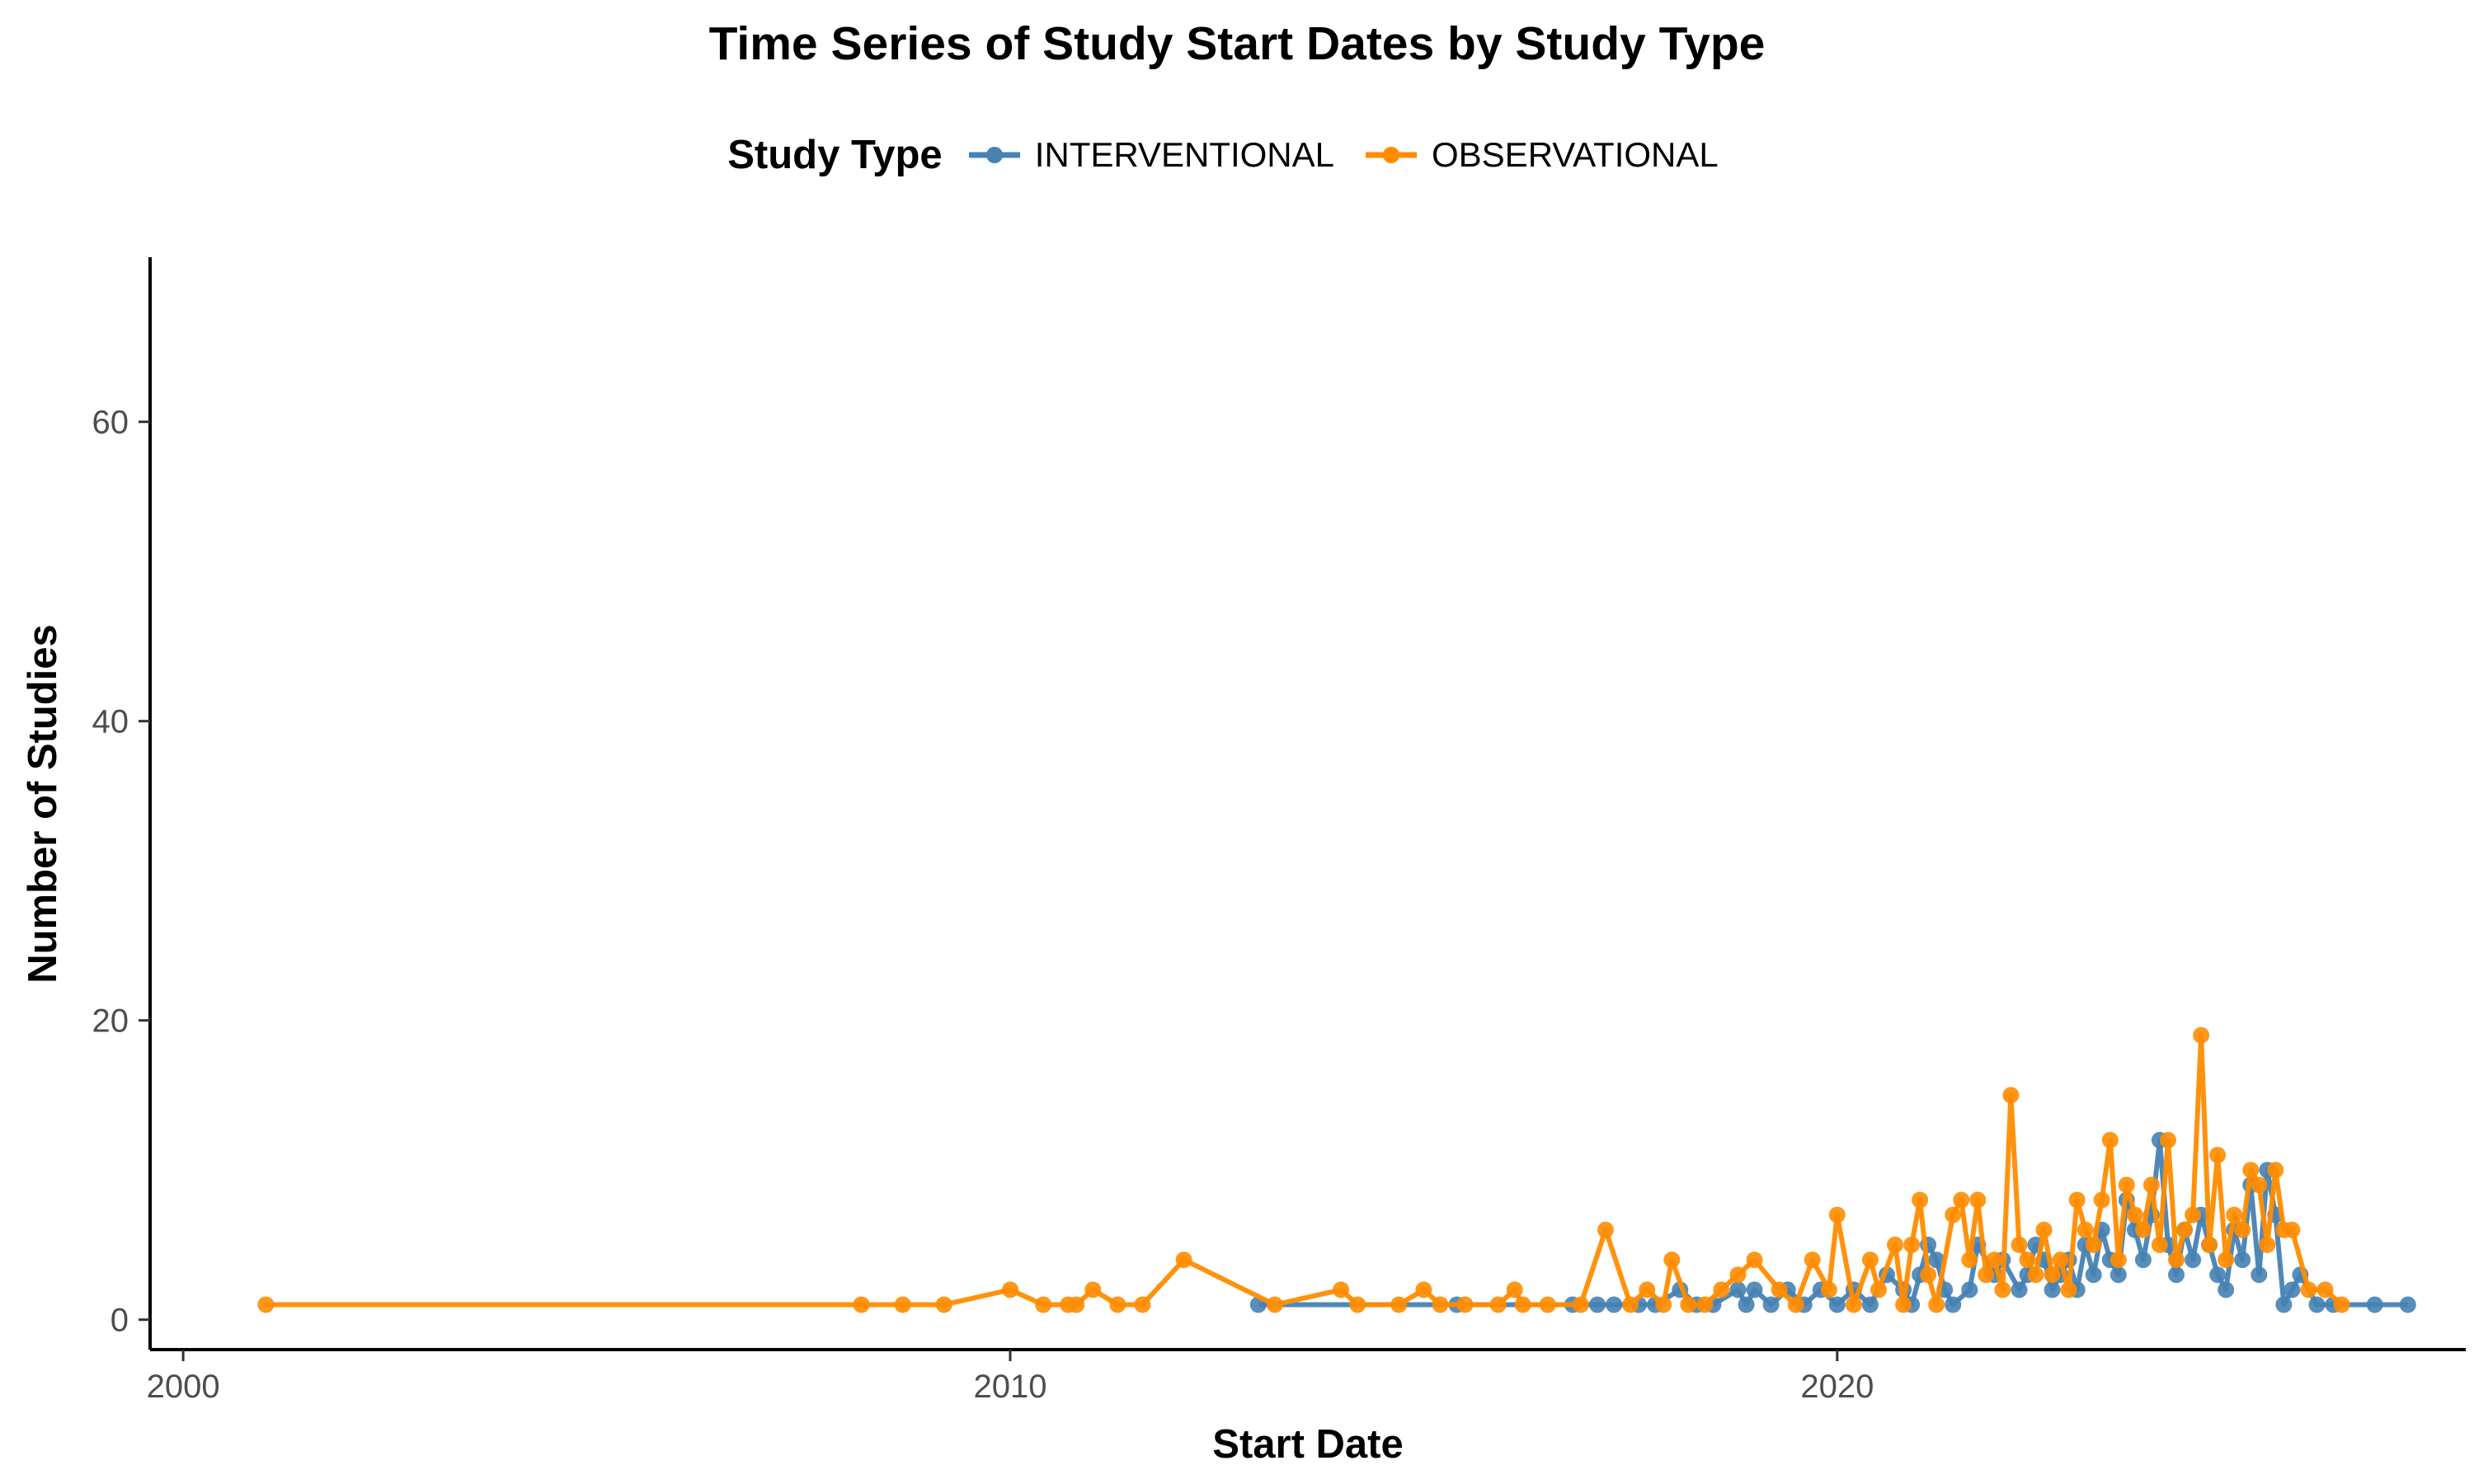  I want to click on legend-label-observational: OBSERVATIONAL, so click(1575, 154).